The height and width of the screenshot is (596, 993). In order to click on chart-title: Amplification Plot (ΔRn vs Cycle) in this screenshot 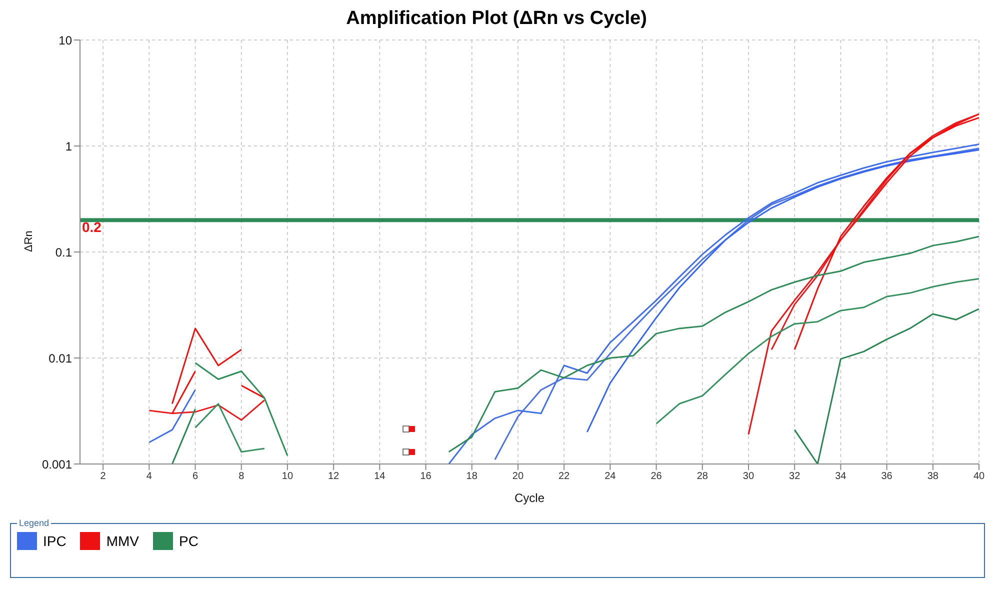, I will do `click(496, 19)`.